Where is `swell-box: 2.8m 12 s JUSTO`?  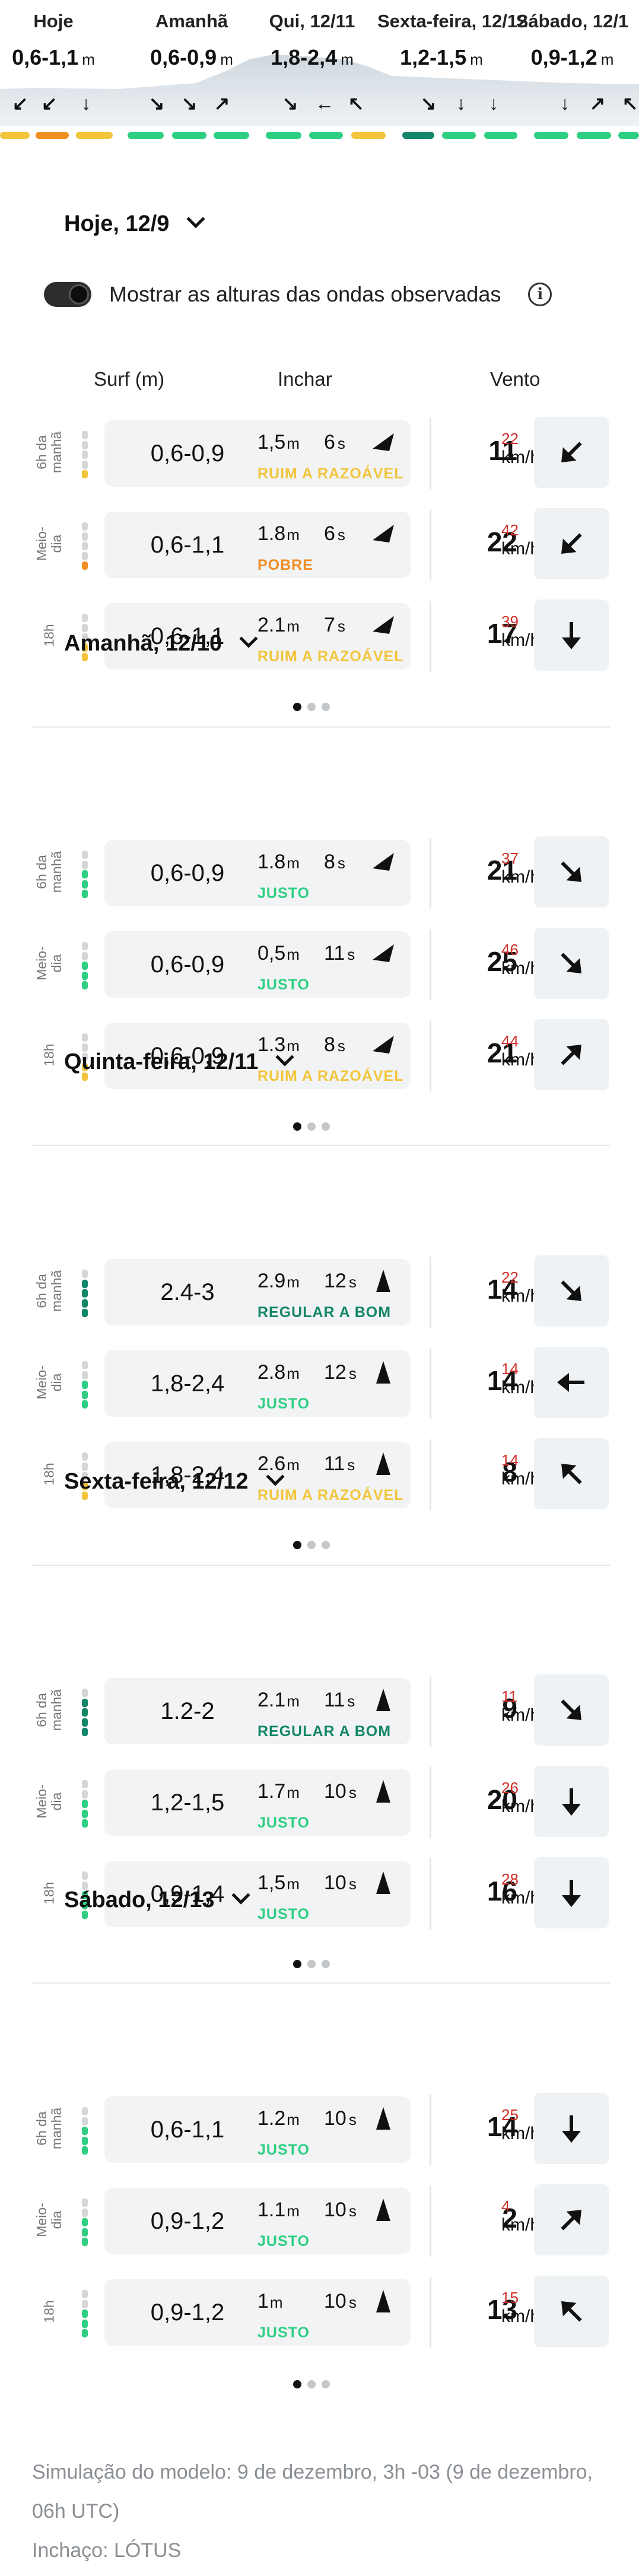
swell-box: 2.8m 12 s JUSTO is located at coordinates (326, 1383).